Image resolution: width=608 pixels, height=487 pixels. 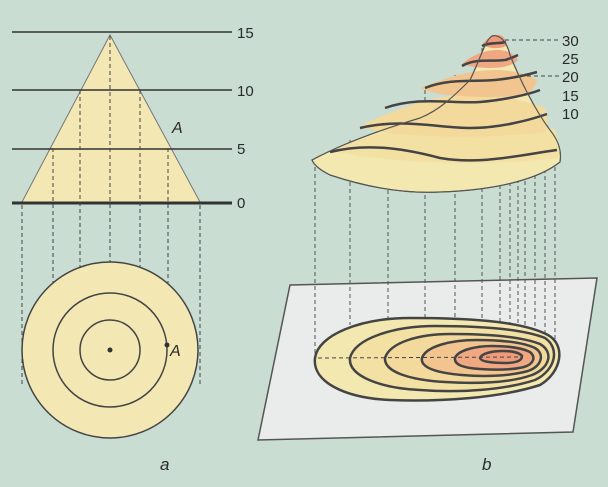 I want to click on panel-a-caption: a, so click(x=164, y=464).